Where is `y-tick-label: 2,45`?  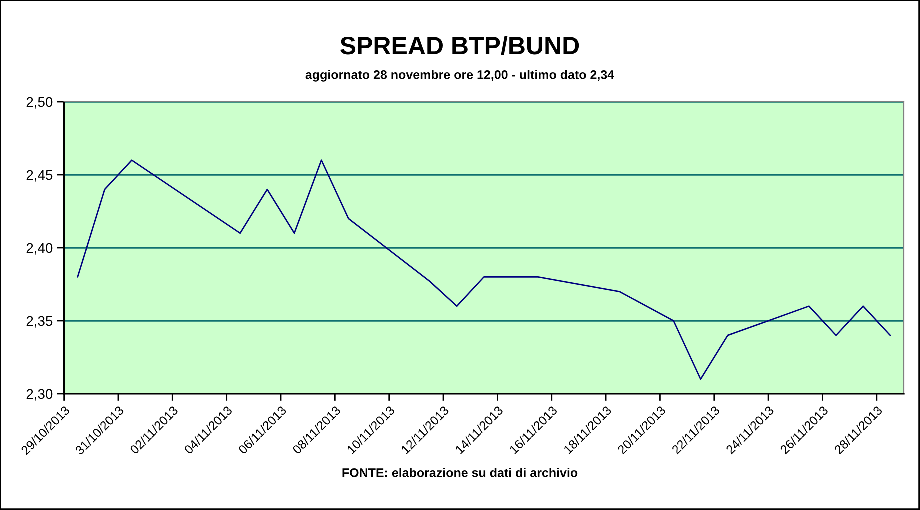 y-tick-label: 2,45 is located at coordinates (39, 176).